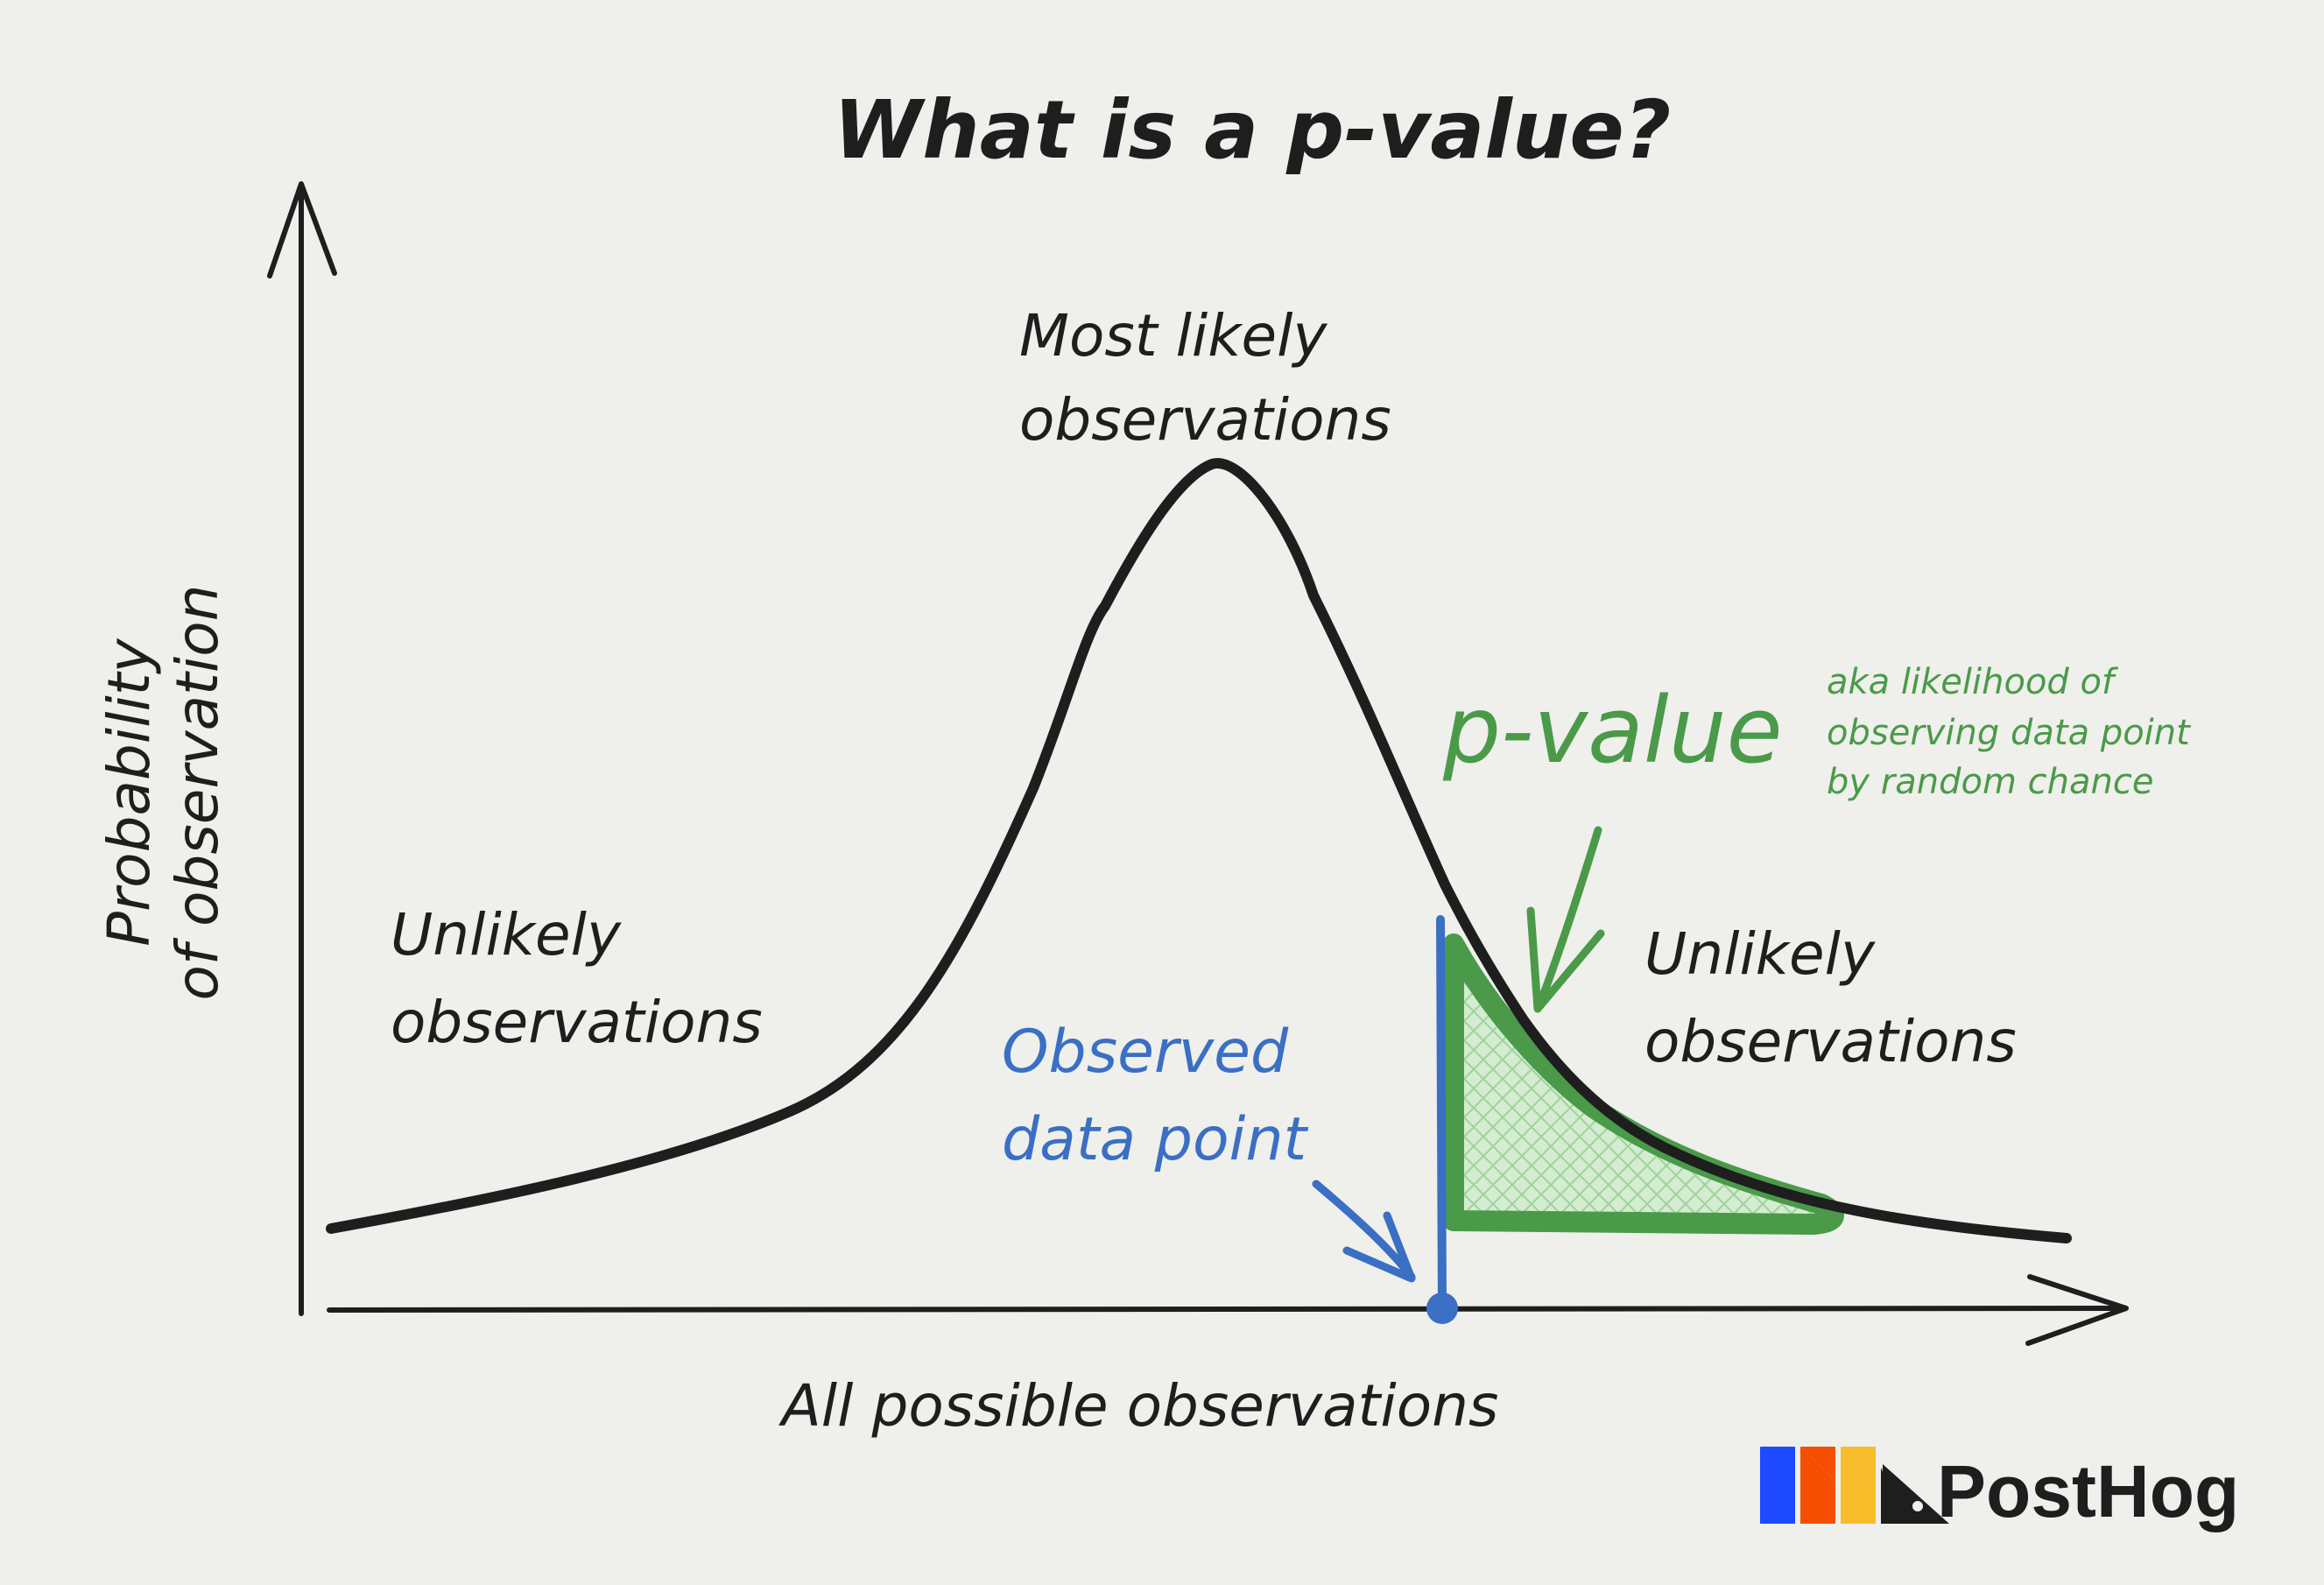 Image resolution: width=2324 pixels, height=1585 pixels. Describe the element at coordinates (1973, 682) in the screenshot. I see `pvalue-note-line-1: aka likelihood of` at that location.